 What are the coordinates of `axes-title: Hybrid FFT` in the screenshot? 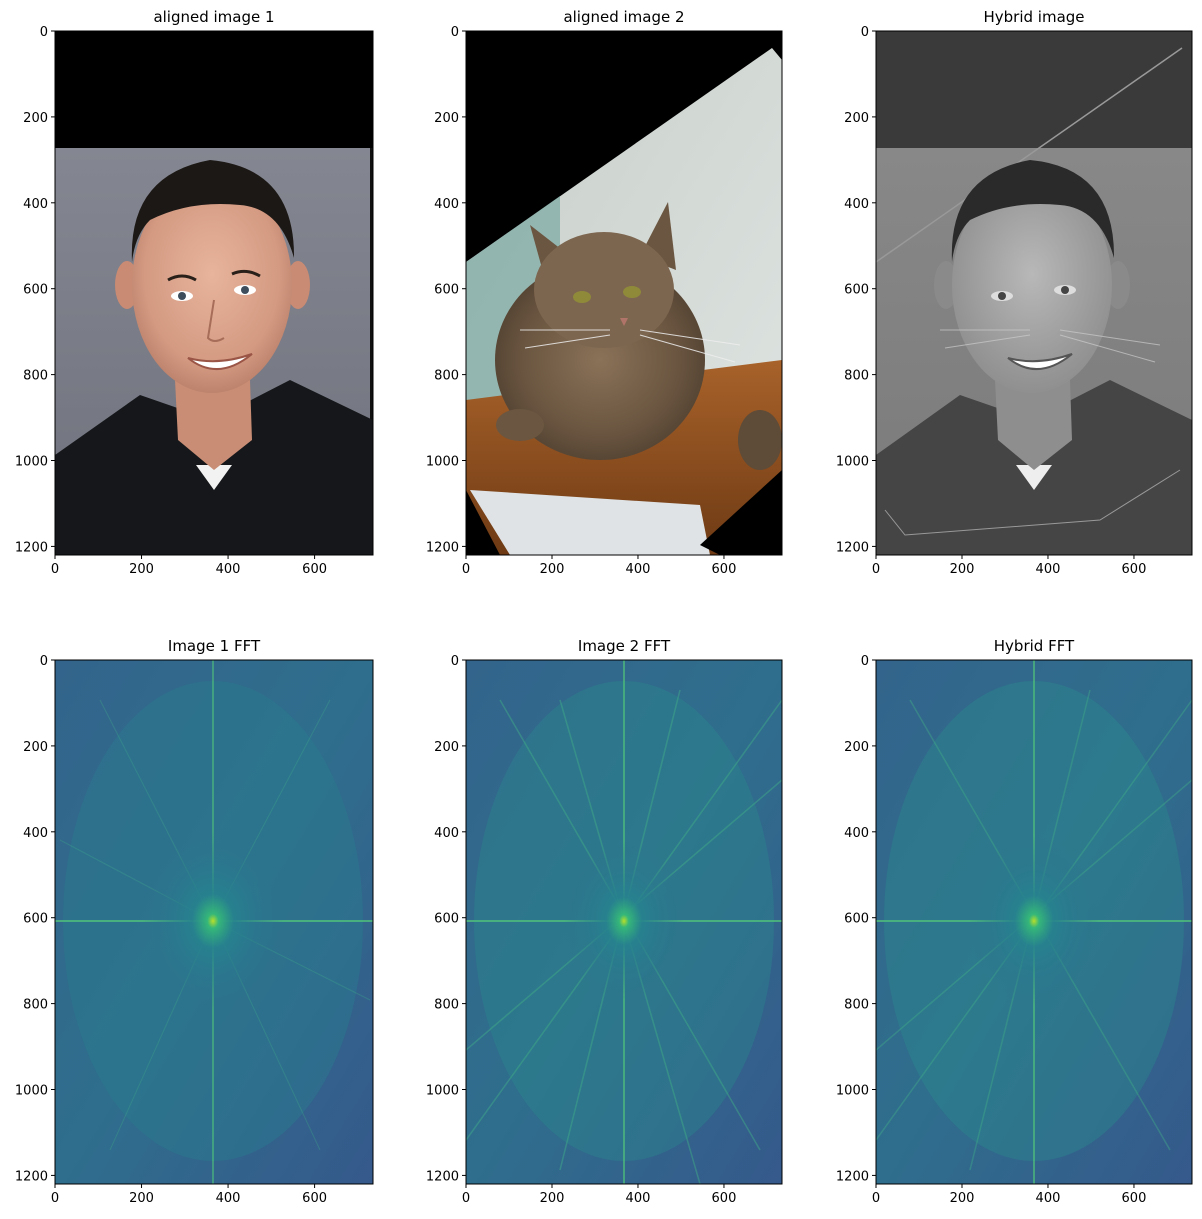 It's located at (1034, 646).